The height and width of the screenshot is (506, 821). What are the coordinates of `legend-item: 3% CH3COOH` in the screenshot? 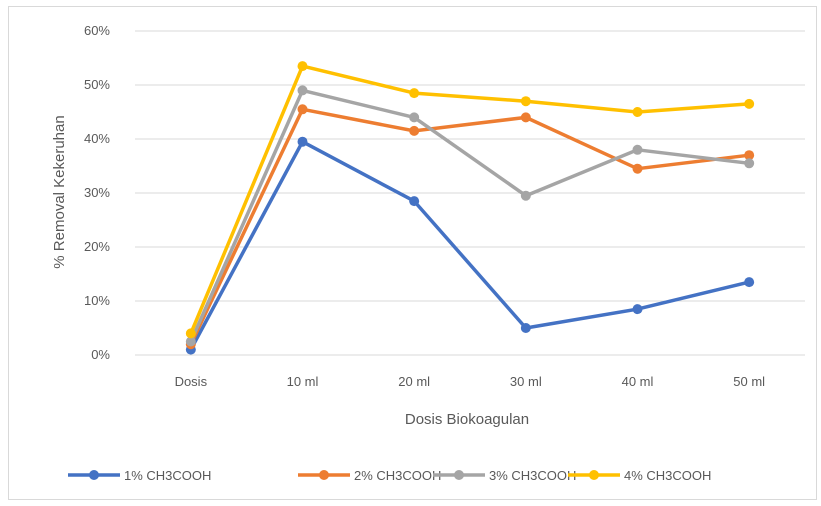 It's located at (504, 475).